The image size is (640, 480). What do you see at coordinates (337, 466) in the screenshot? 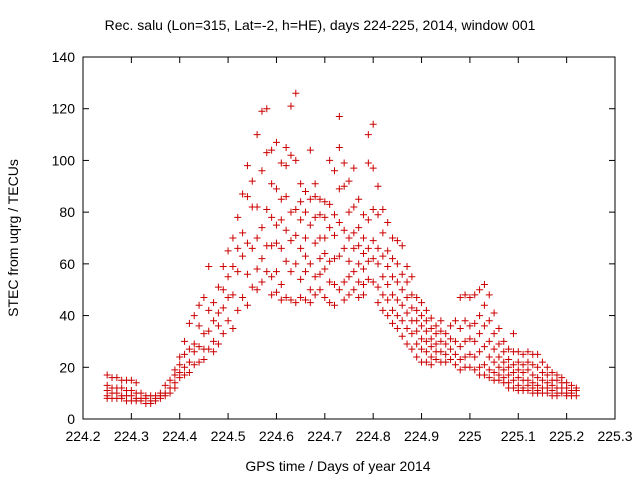
I see `x-axis-label: GPS time / Days of year 2014` at bounding box center [337, 466].